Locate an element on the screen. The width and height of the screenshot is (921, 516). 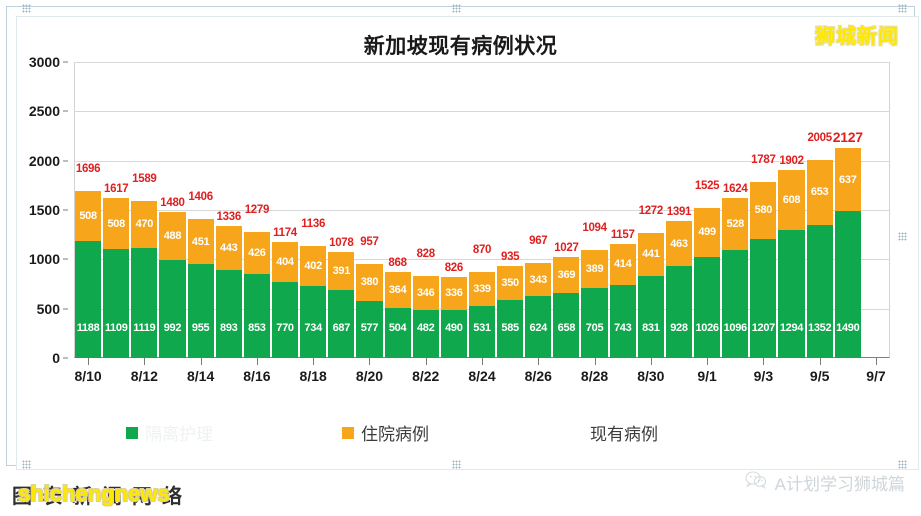
bar-group: 380 577 is located at coordinates (369, 310).